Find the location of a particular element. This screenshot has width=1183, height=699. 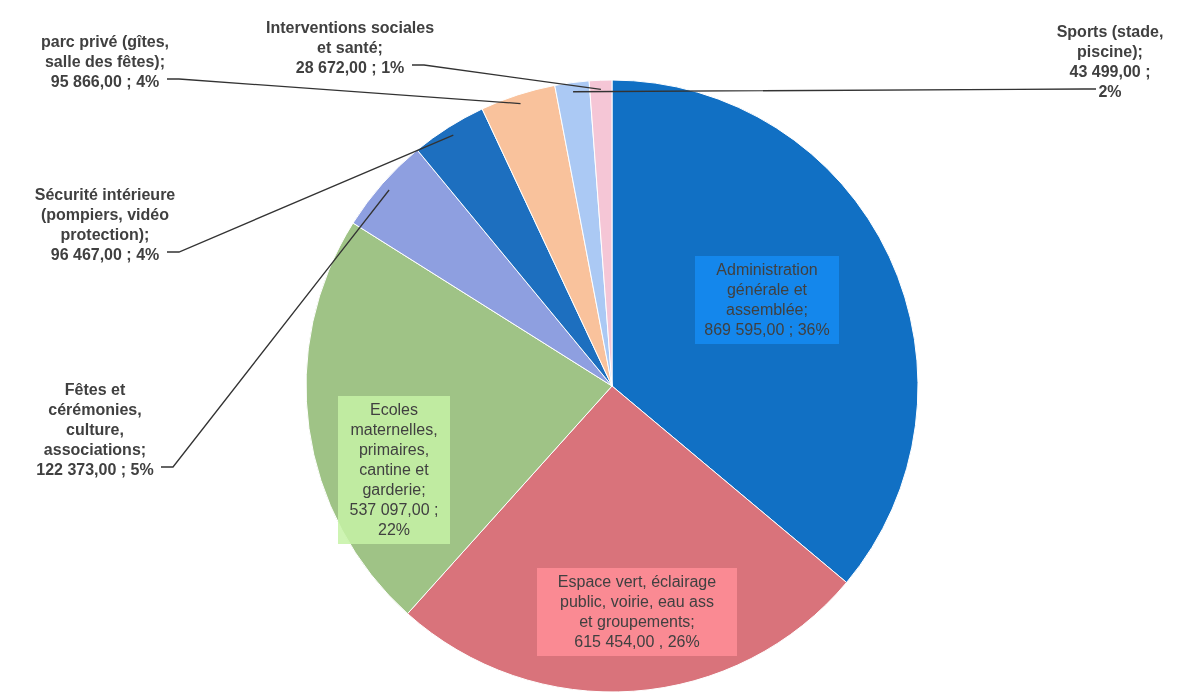

slice-label: Espace vert, éclairage public, voirie, eau ass et groupements; 615 454,00 , 26% is located at coordinates (637, 611).